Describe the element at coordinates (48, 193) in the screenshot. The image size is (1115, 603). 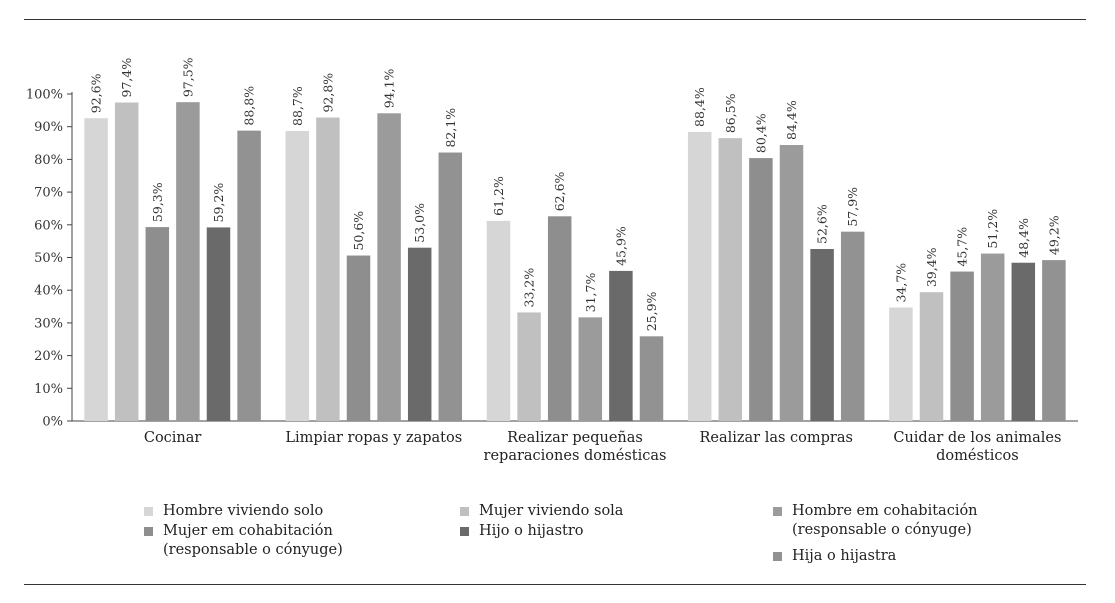
I see `y-tick-label: 70%` at that location.